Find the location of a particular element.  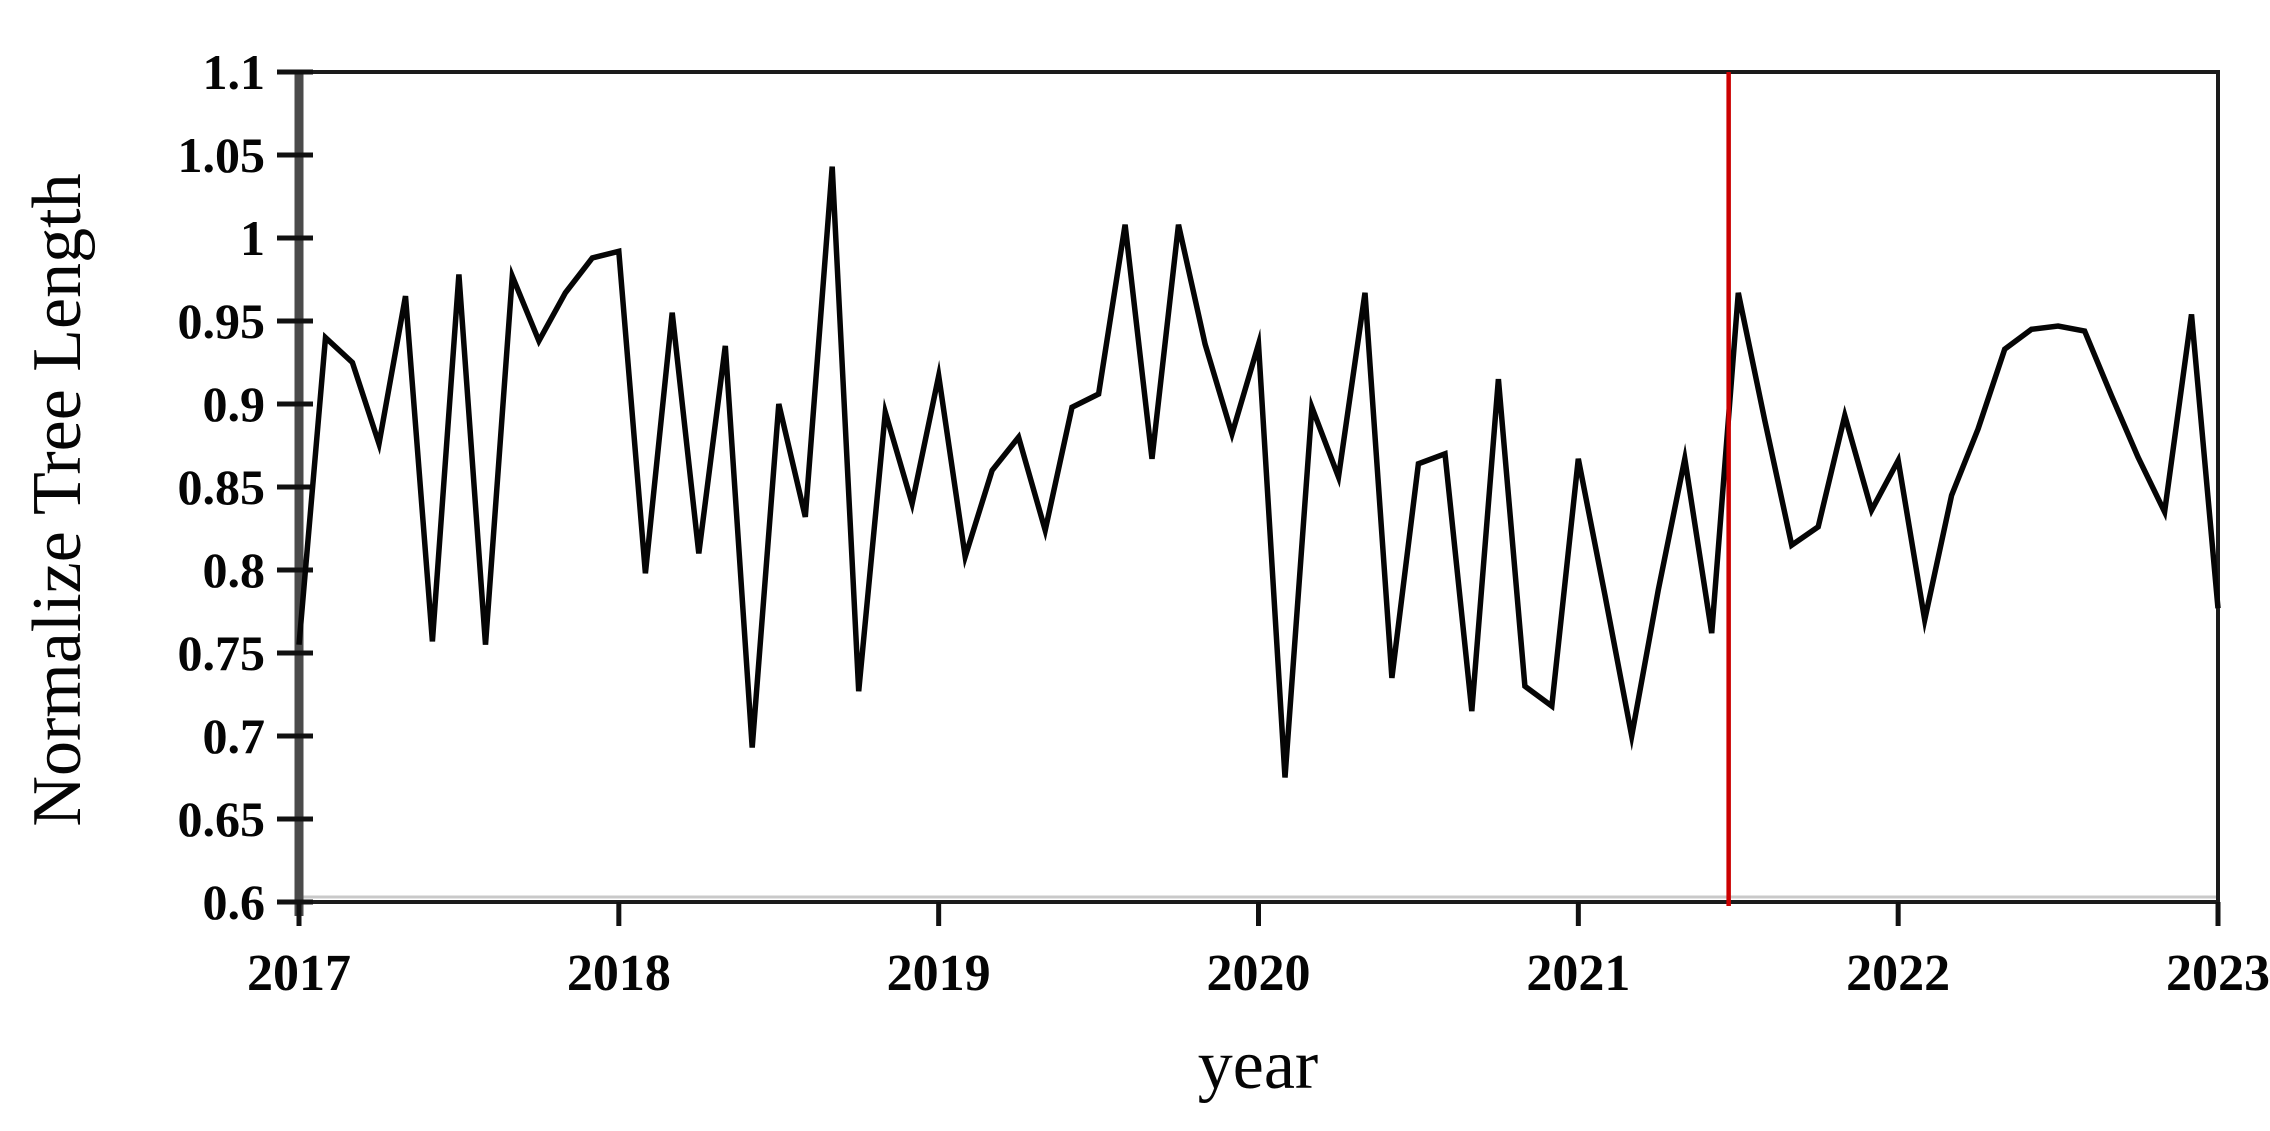

y-axis-title: Normalize Tree Length is located at coordinates (57, 499).